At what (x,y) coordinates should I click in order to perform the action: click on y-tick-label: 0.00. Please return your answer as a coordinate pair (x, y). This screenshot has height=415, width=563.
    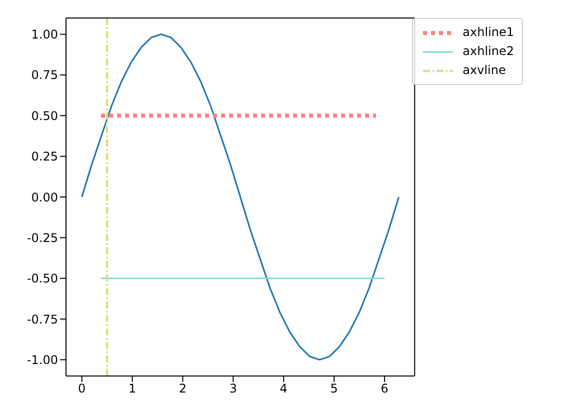
    Looking at the image, I should click on (44, 197).